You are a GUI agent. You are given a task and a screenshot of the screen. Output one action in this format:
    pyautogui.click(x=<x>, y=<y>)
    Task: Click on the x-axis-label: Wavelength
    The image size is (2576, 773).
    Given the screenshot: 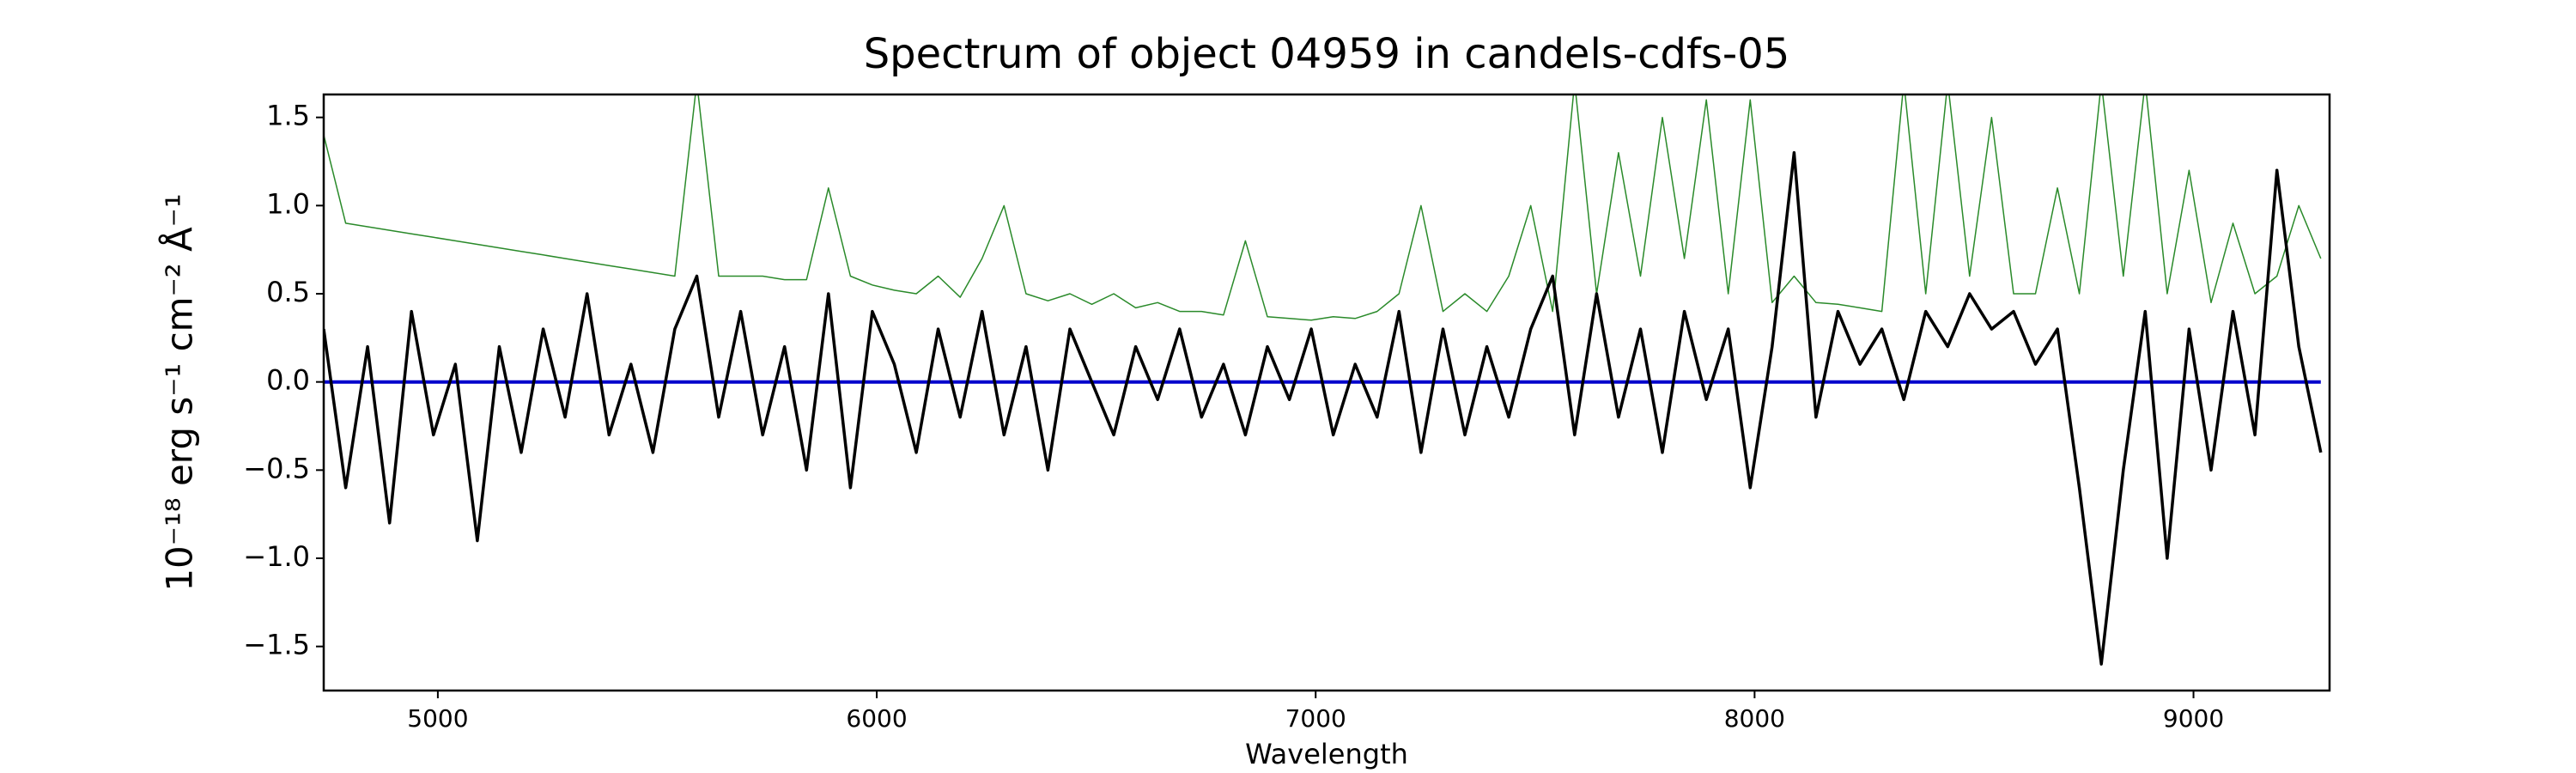 What is the action you would take?
    pyautogui.click(x=1327, y=754)
    